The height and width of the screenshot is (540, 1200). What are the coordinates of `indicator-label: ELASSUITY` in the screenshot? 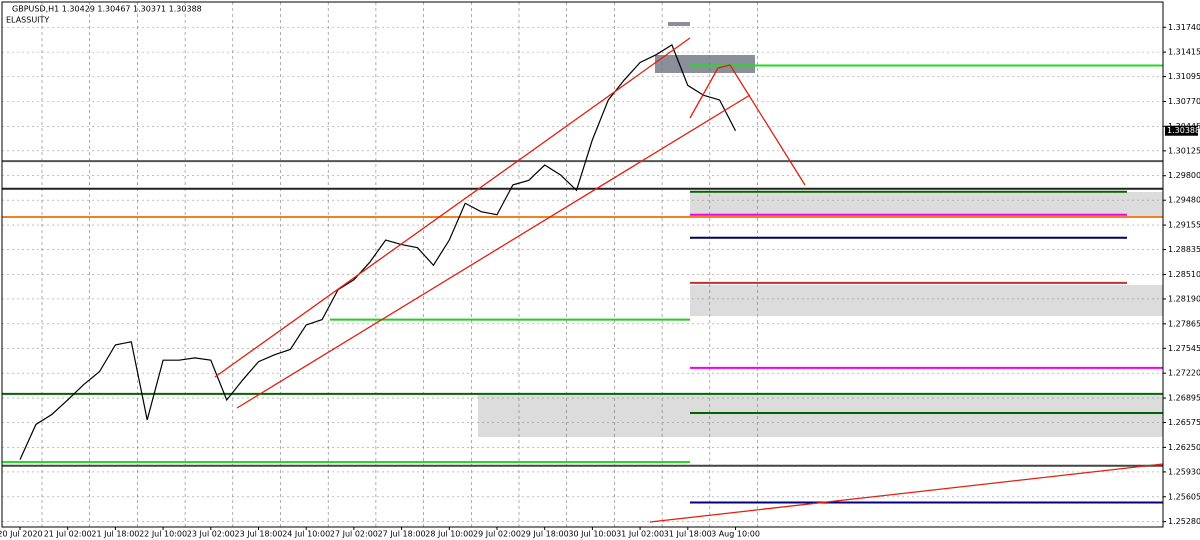 It's located at (27, 20).